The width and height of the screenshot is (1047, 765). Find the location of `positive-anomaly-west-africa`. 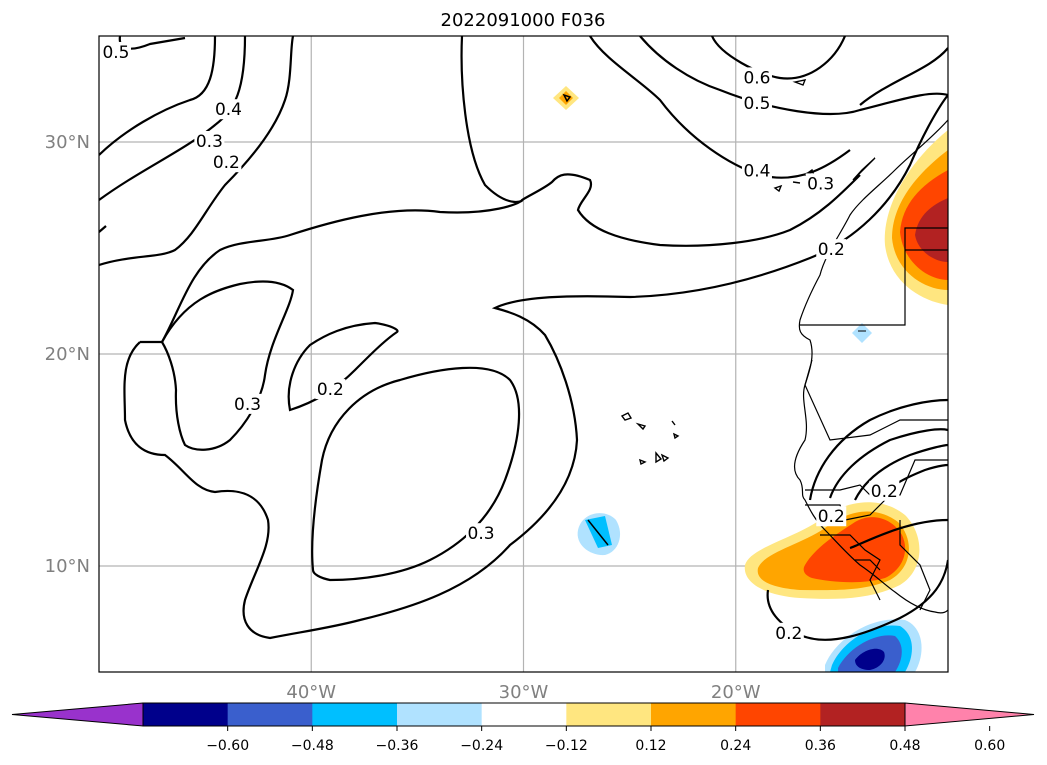

positive-anomaly-west-africa is located at coordinates (832, 550).